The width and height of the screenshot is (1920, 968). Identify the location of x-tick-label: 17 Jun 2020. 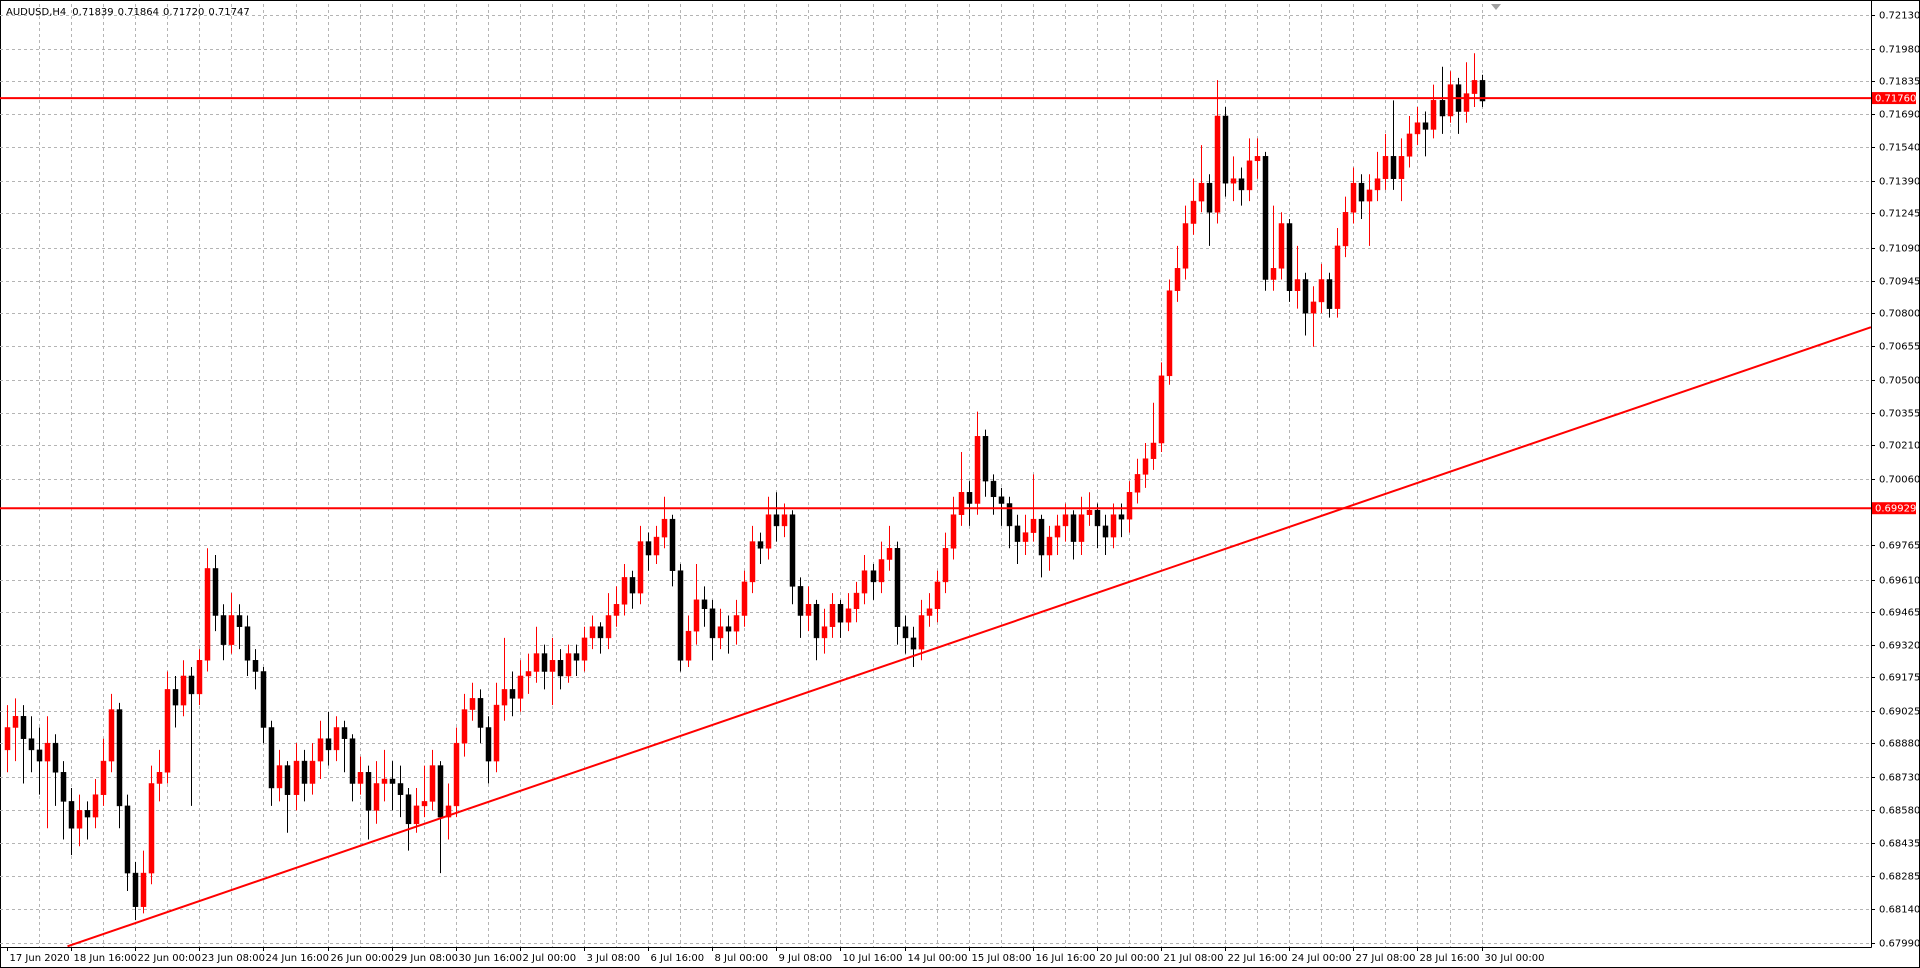
(40, 958).